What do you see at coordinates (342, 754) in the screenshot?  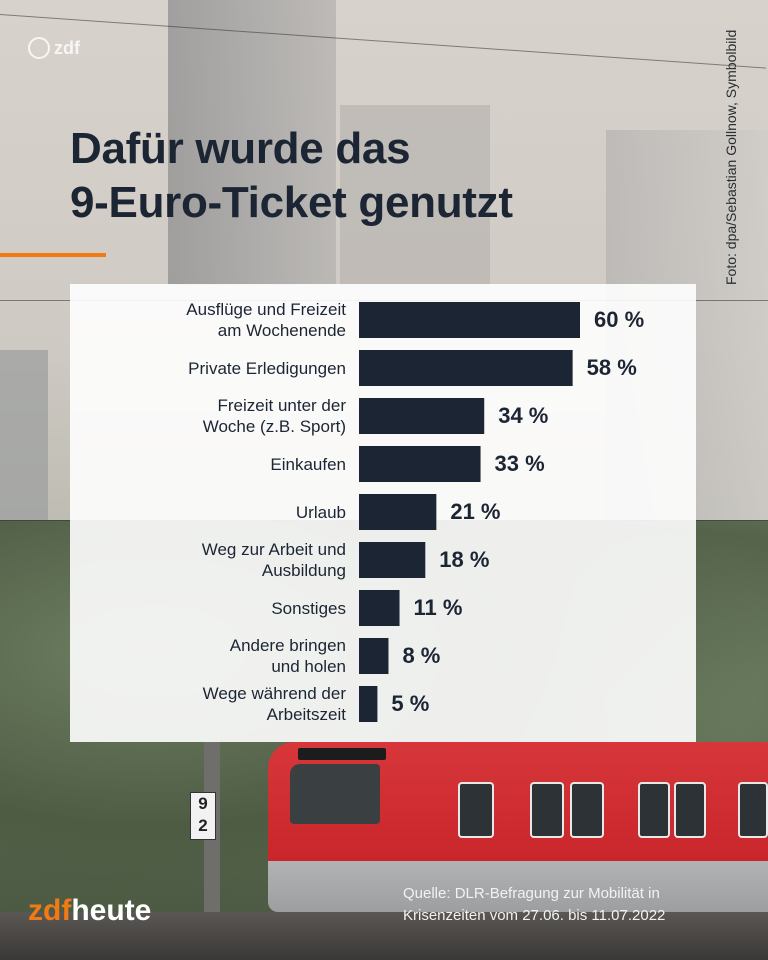 I see `destination-display` at bounding box center [342, 754].